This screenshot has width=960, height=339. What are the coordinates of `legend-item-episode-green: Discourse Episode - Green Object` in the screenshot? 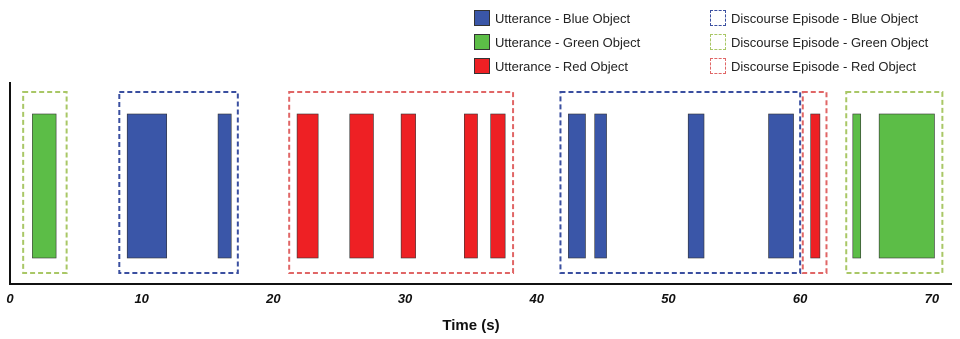 It's located at (819, 42).